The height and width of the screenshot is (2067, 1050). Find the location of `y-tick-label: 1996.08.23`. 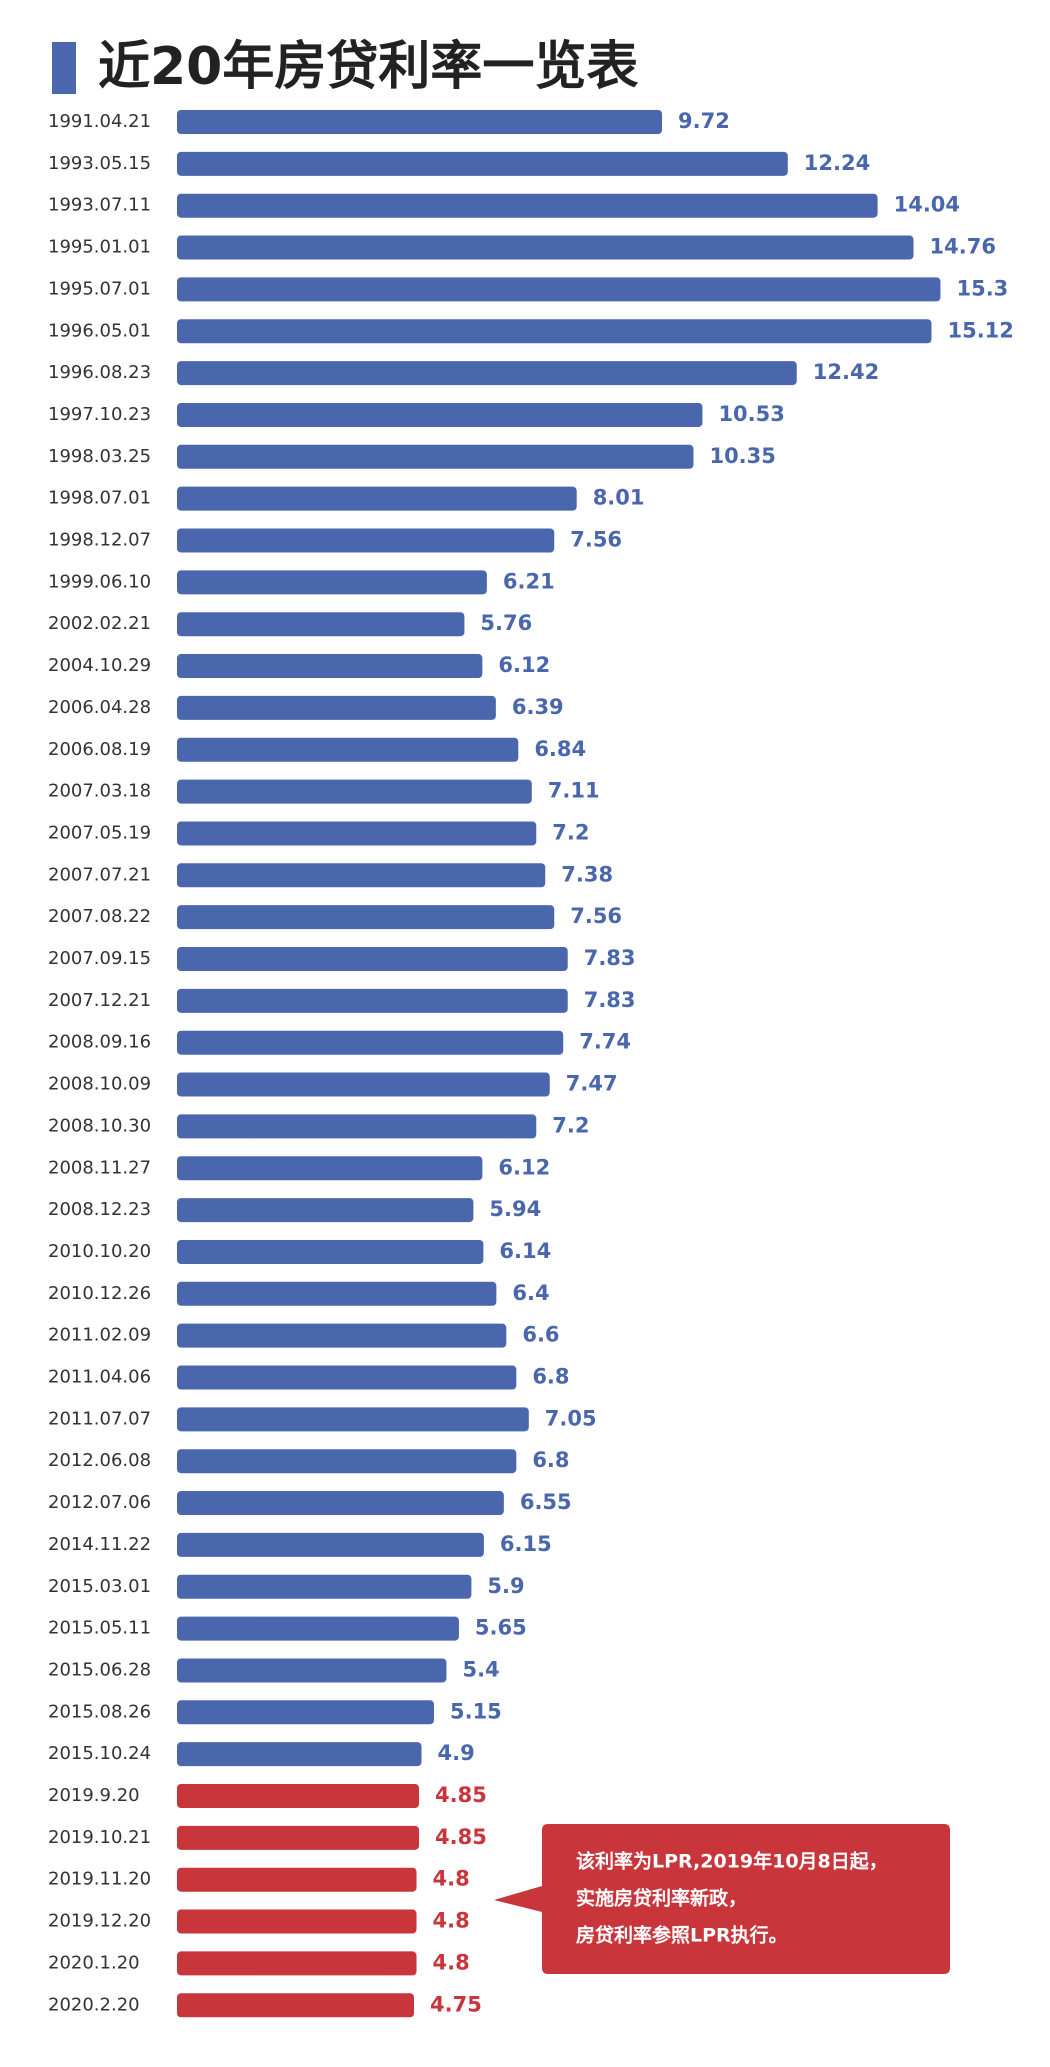

y-tick-label: 1996.08.23 is located at coordinates (99, 372).